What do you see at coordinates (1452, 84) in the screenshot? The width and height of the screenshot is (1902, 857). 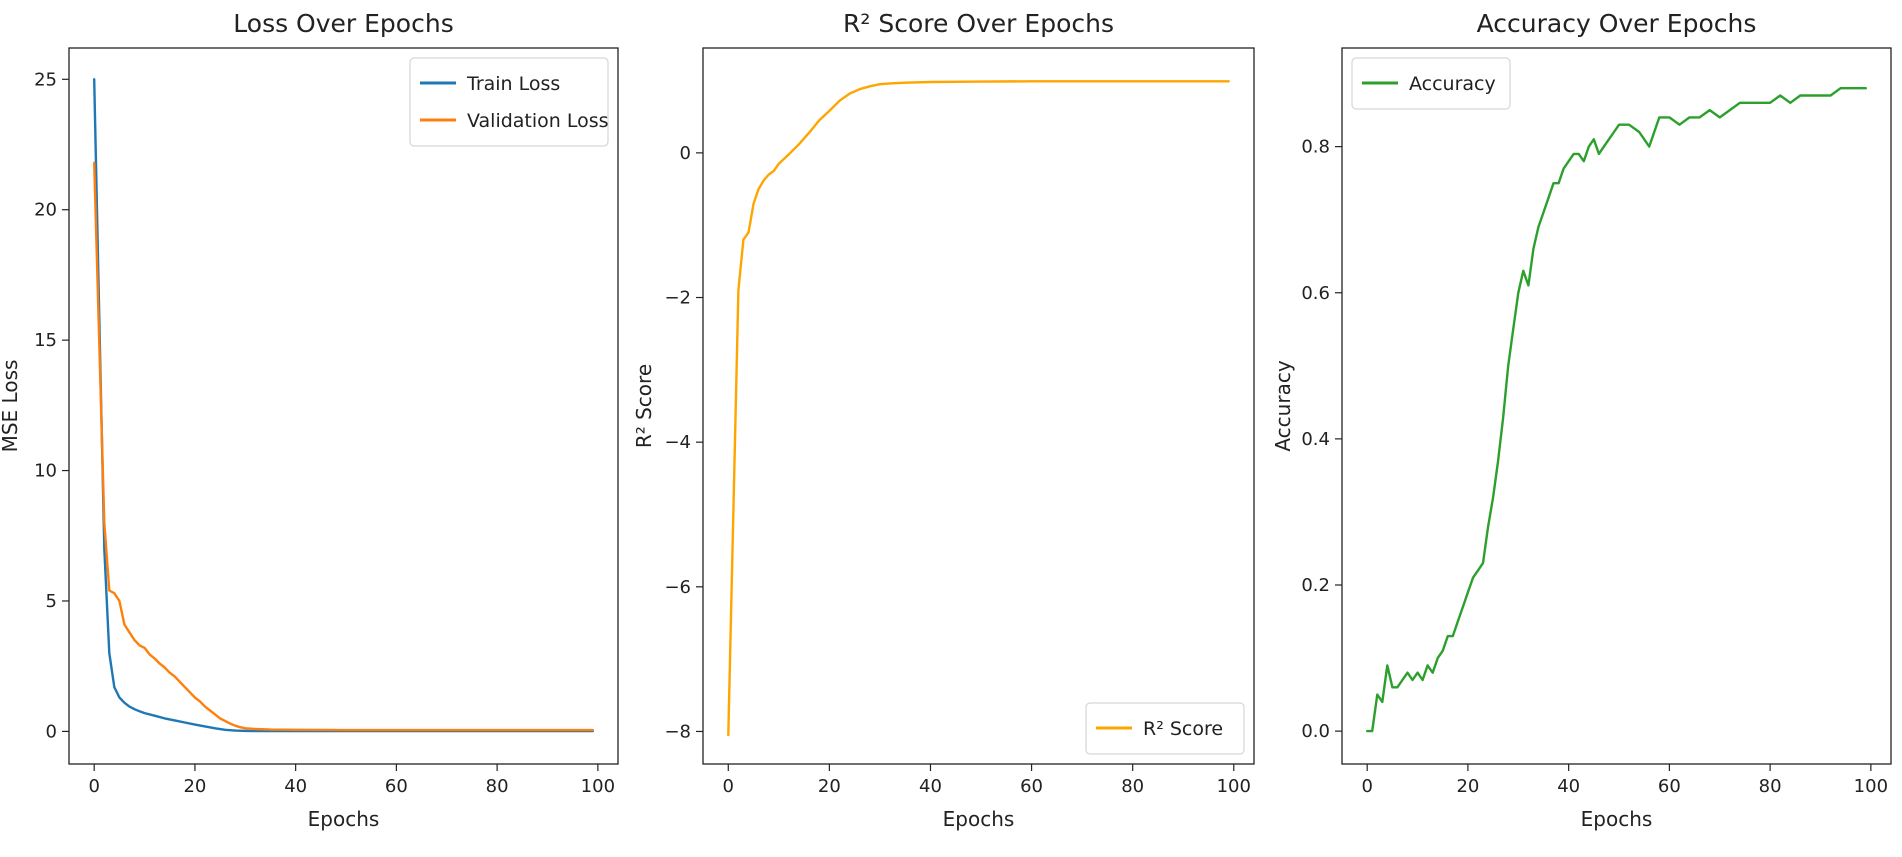 I see `legend-label: Accuracy` at bounding box center [1452, 84].